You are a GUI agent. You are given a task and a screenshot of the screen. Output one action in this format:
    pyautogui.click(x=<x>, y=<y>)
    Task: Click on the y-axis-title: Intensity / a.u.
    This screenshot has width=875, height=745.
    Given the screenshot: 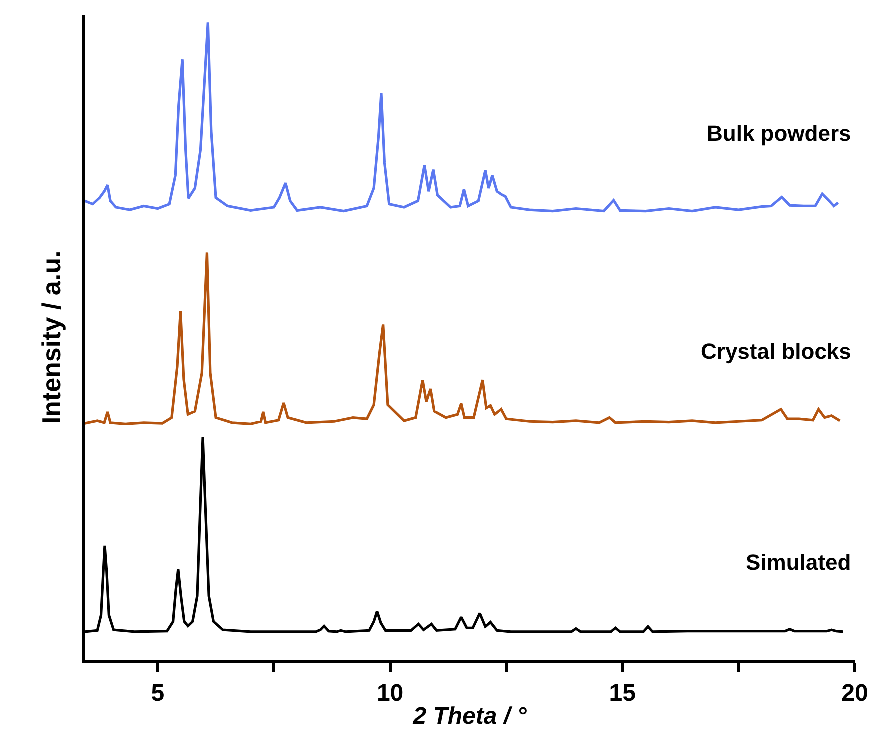 What is the action you would take?
    pyautogui.click(x=51, y=337)
    